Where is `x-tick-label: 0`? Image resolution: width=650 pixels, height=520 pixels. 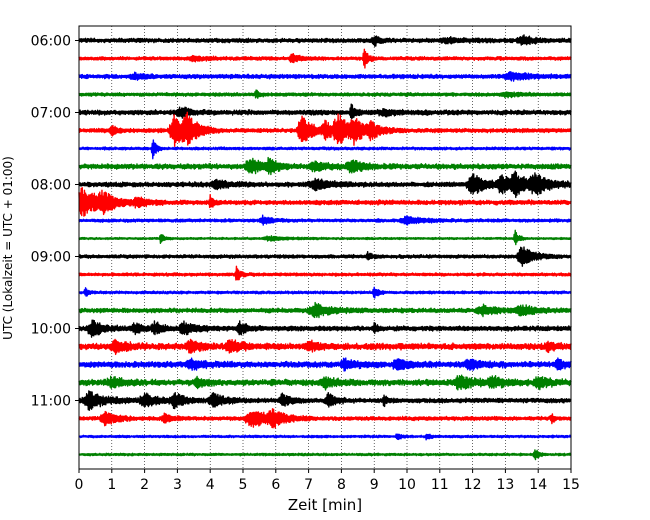
x-tick-label: 0 is located at coordinates (79, 485).